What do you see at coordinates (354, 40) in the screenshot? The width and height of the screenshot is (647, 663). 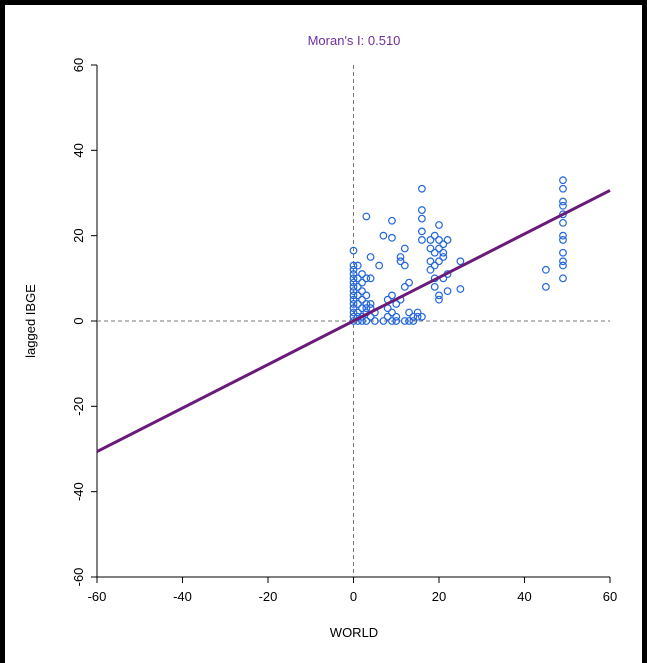 I see `chart-title: Moran's I: 0.510` at bounding box center [354, 40].